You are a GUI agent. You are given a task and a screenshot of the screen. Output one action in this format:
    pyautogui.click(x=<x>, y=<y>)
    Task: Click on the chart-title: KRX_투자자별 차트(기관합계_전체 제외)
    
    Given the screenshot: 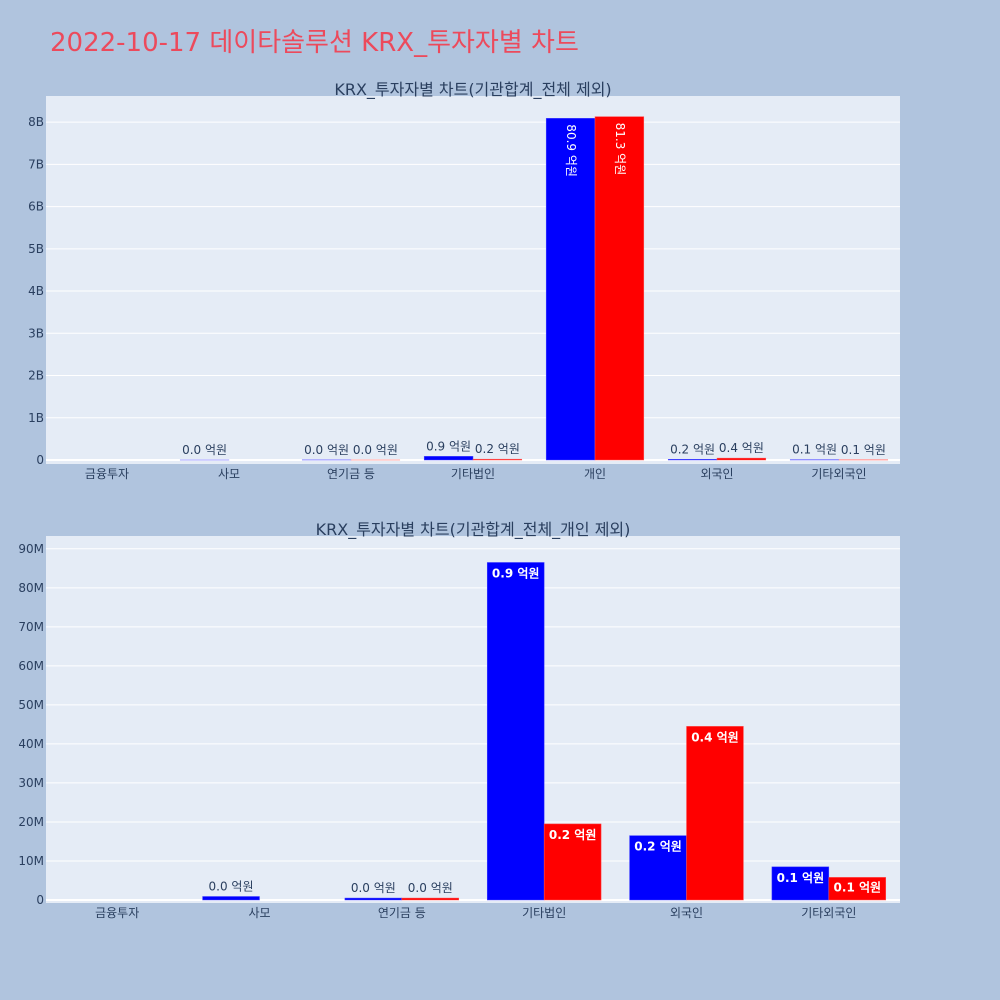 What is the action you would take?
    pyautogui.click(x=472, y=90)
    